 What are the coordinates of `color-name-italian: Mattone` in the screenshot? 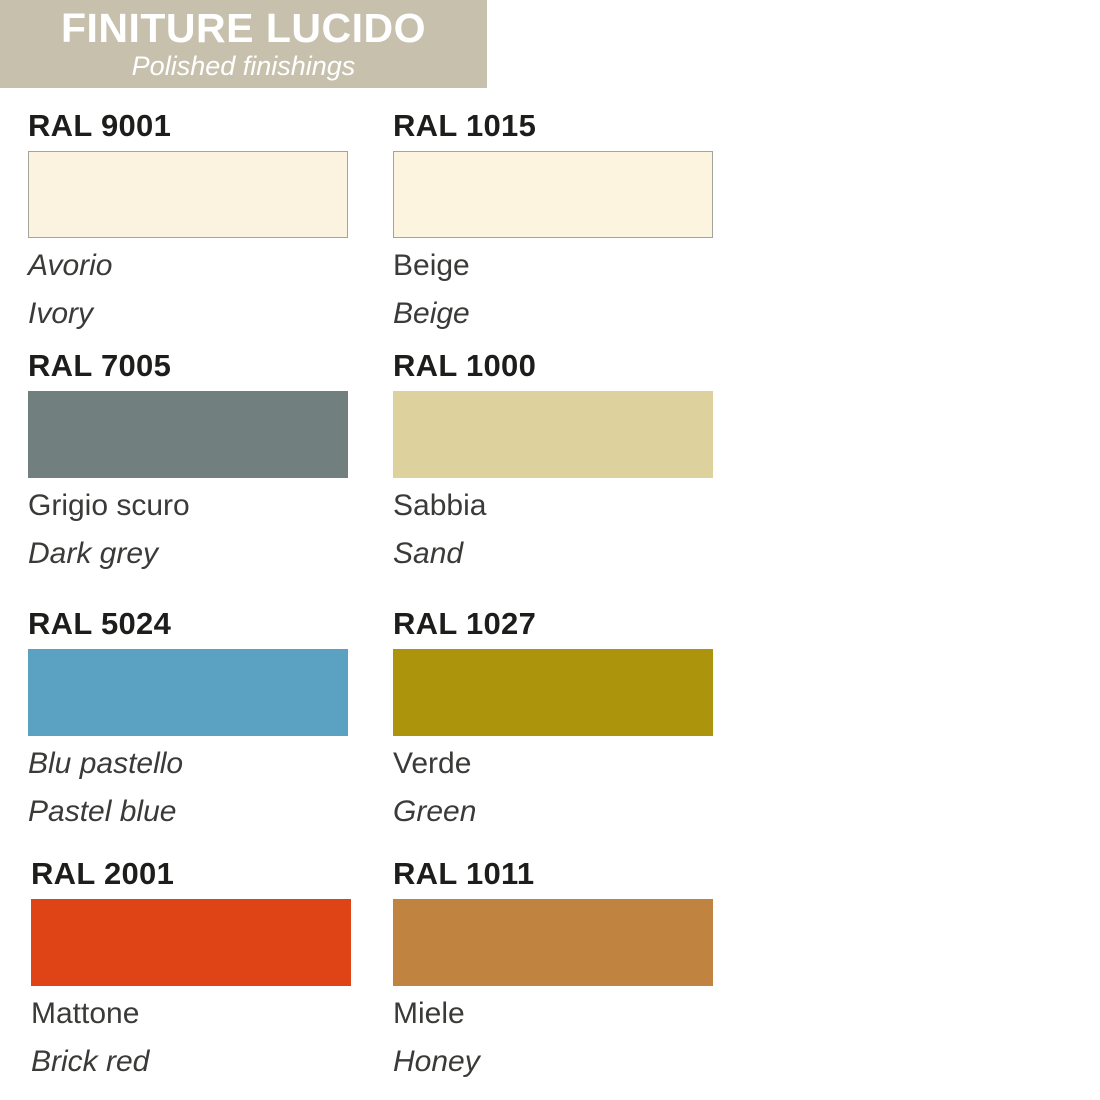 It's located at (85, 1013).